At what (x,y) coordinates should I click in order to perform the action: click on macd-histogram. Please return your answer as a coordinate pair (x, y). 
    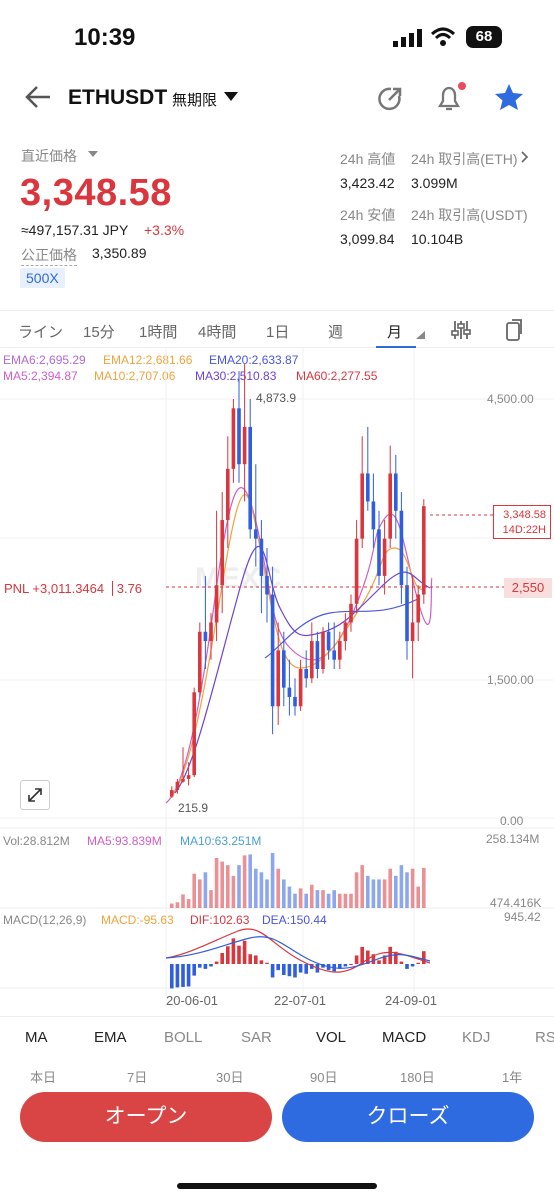
    Looking at the image, I should click on (298, 963).